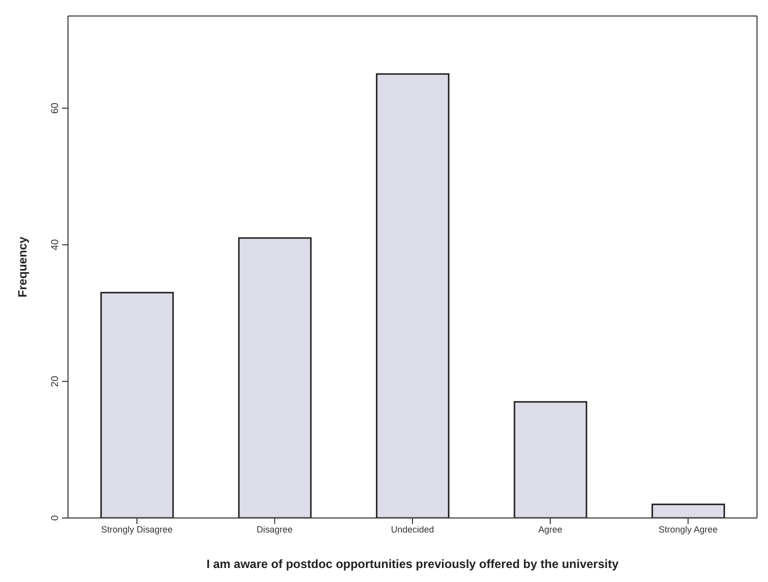 The width and height of the screenshot is (768, 582). Describe the element at coordinates (412, 564) in the screenshot. I see `x-axis-title: I am aware of postdoc opportunities previously offered by the university` at that location.